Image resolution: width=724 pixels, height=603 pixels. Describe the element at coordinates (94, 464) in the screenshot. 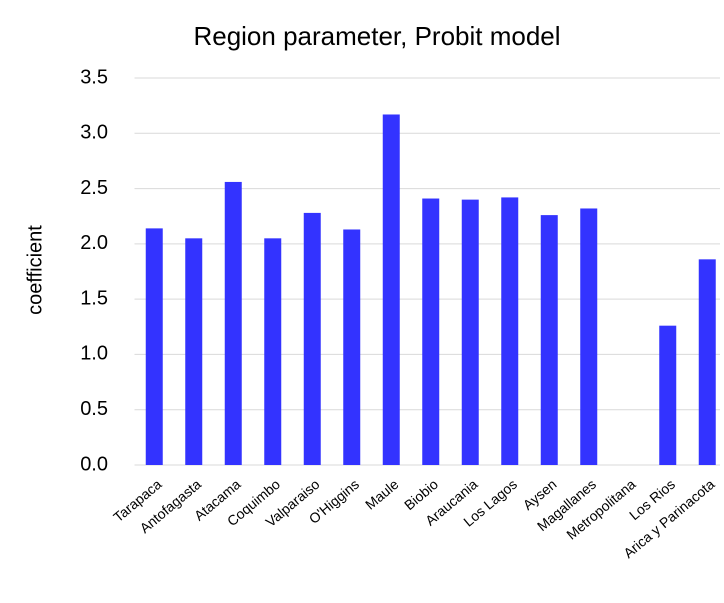

I see `y-tick-label: 0.0` at that location.